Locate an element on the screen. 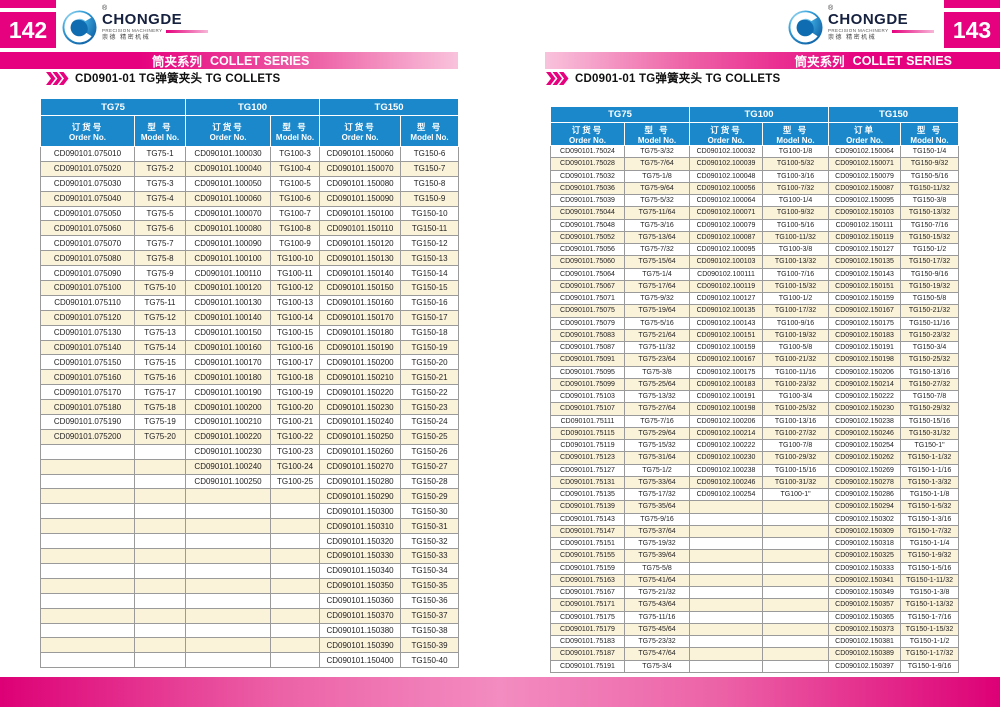 The image size is (1000, 707). order-no-cell: CD090101.100190 is located at coordinates (228, 392).